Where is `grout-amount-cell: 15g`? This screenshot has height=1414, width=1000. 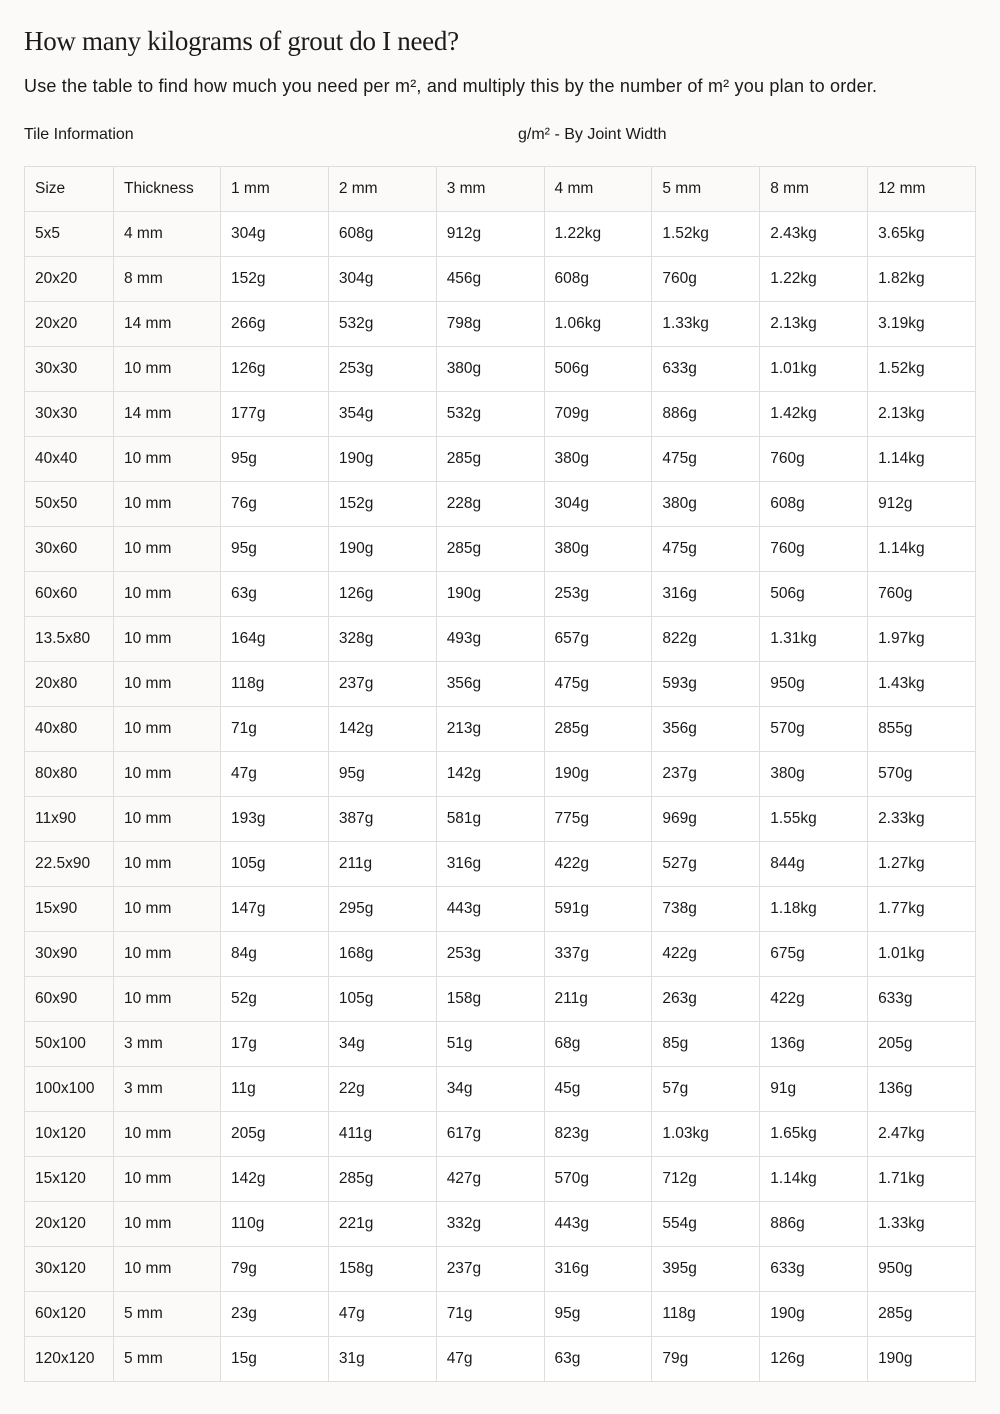
grout-amount-cell: 15g is located at coordinates (274, 1359).